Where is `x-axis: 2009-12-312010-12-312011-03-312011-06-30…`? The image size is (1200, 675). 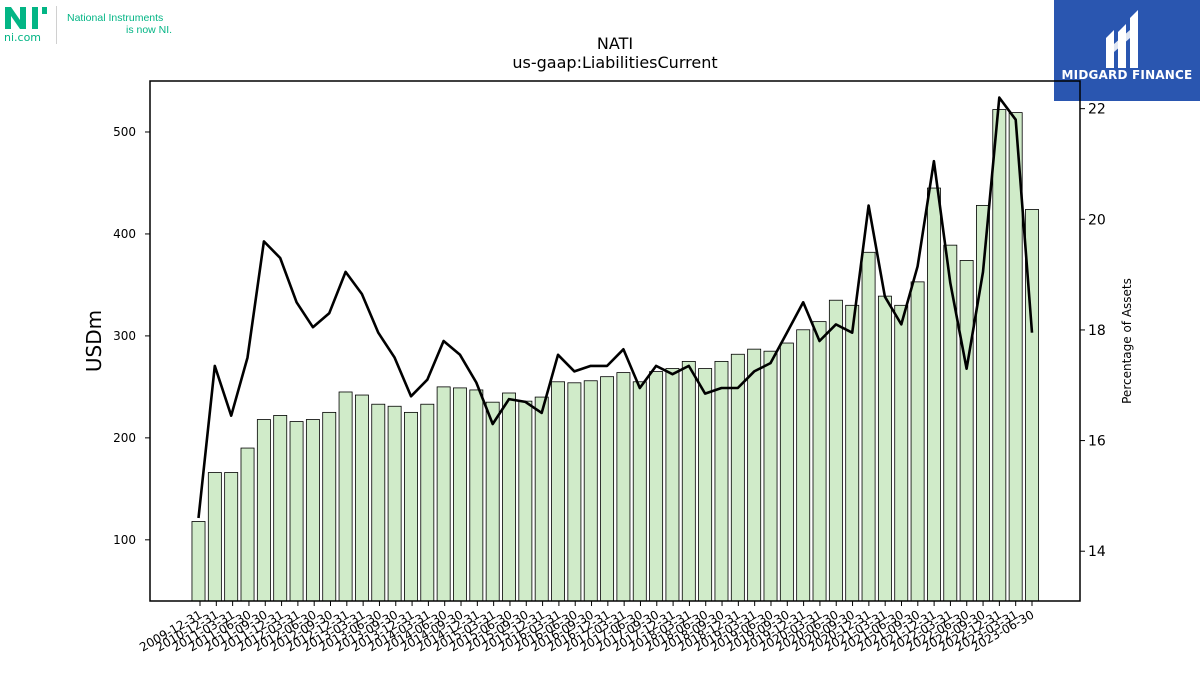 x-axis: 2009-12-312010-12-312011-03-312011-06-30… is located at coordinates (587, 627).